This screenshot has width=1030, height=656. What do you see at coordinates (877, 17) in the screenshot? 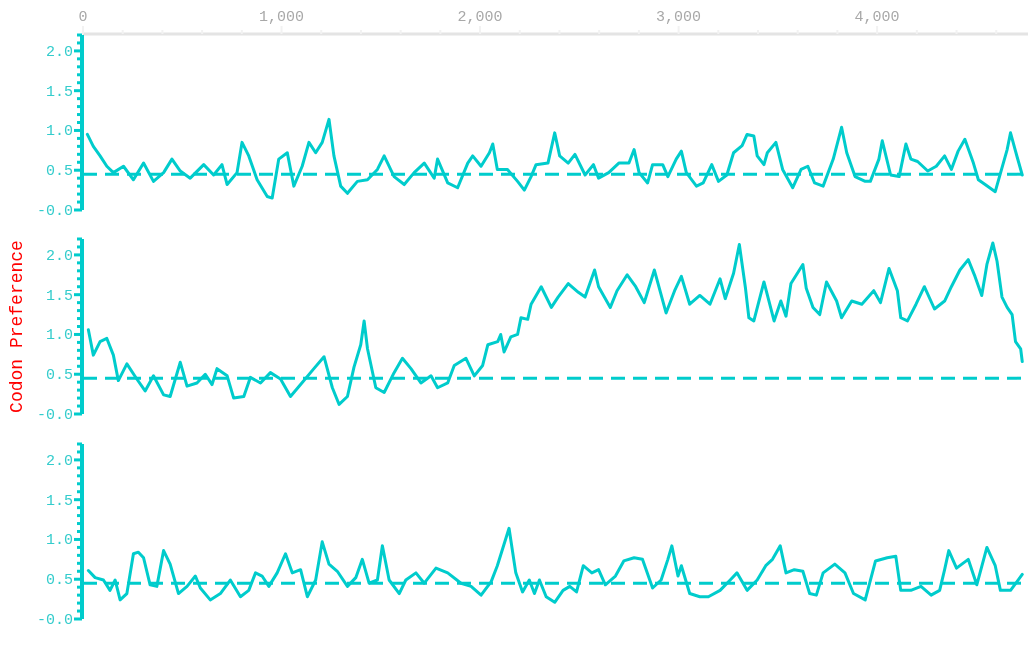
I see `x-tick-label: 4,000` at bounding box center [877, 17].